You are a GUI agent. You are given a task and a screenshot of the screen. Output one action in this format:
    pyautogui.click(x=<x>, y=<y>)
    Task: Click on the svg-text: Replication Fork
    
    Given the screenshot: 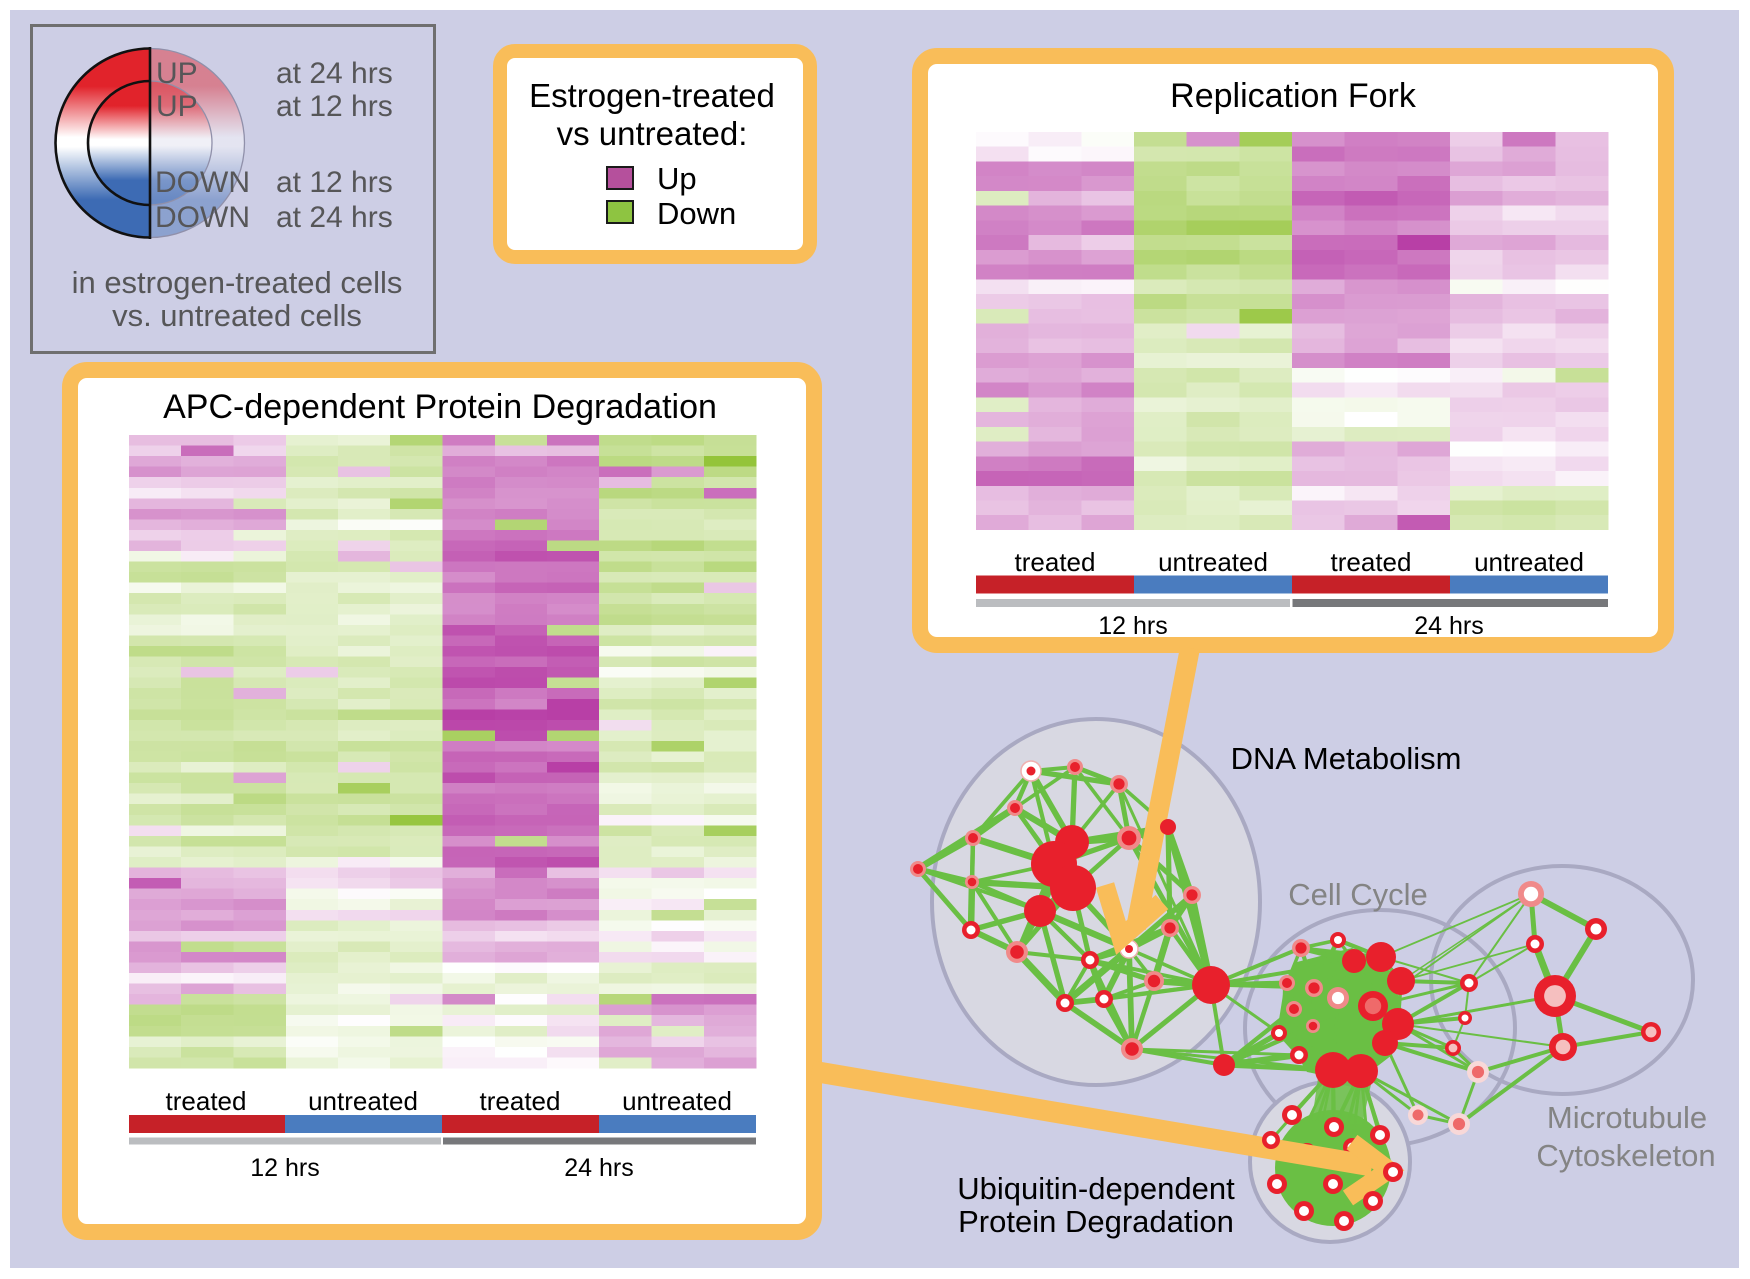 What is the action you would take?
    pyautogui.click(x=1293, y=96)
    